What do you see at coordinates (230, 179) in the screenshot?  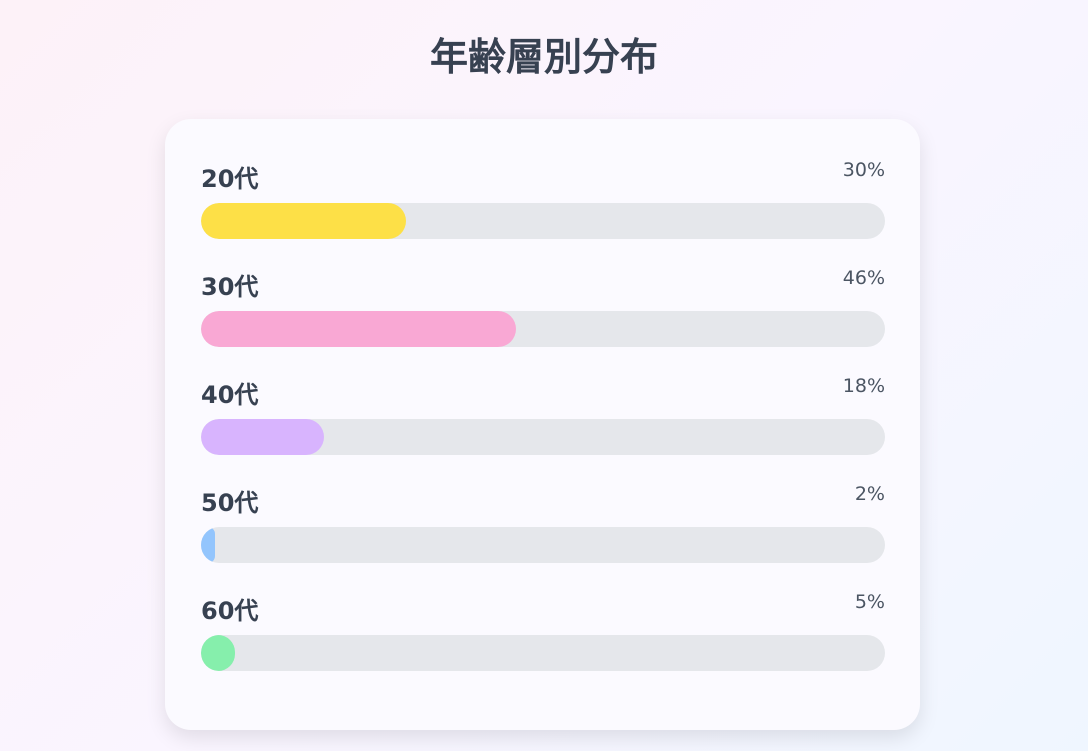 I see `category-label: 20代` at bounding box center [230, 179].